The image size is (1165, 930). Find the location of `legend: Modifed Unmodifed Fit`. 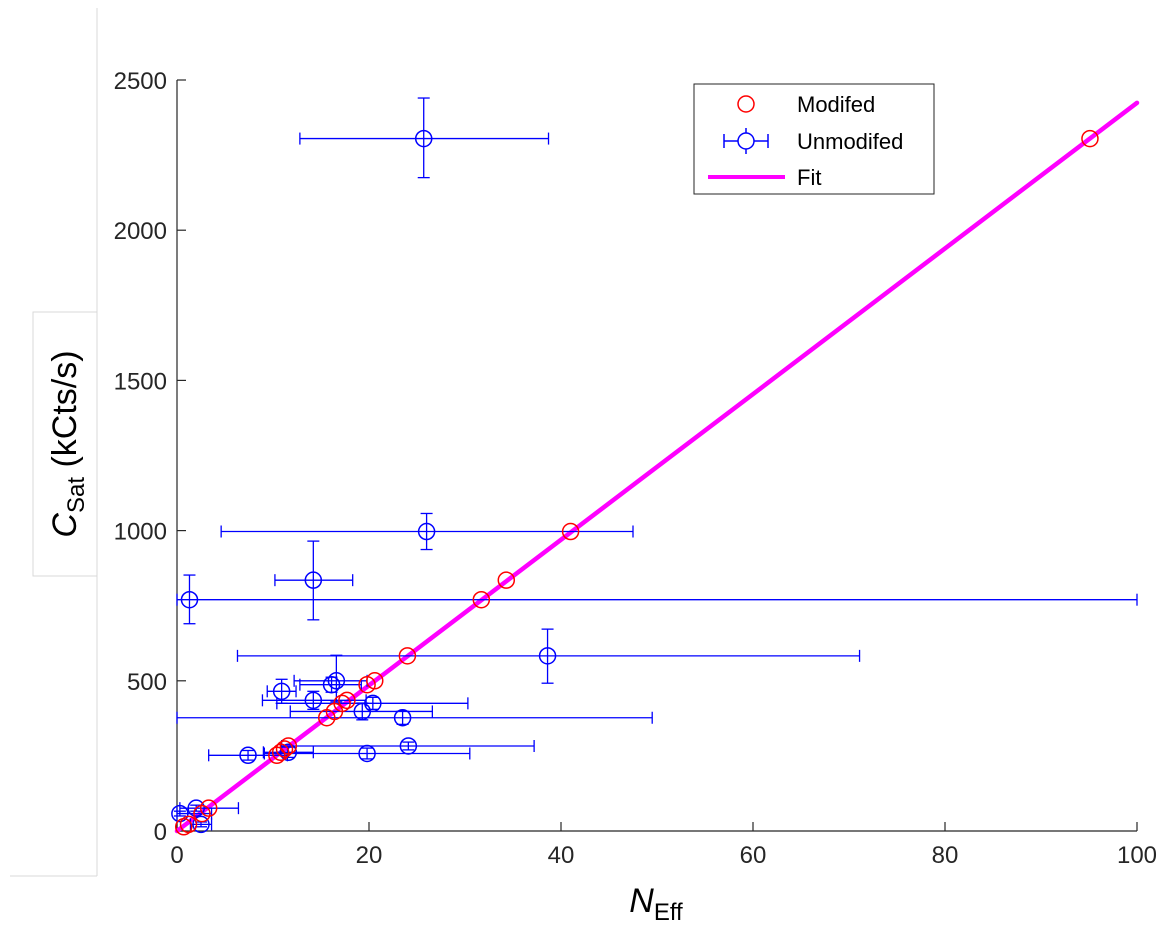

legend: Modifed Unmodifed Fit is located at coordinates (814, 139).